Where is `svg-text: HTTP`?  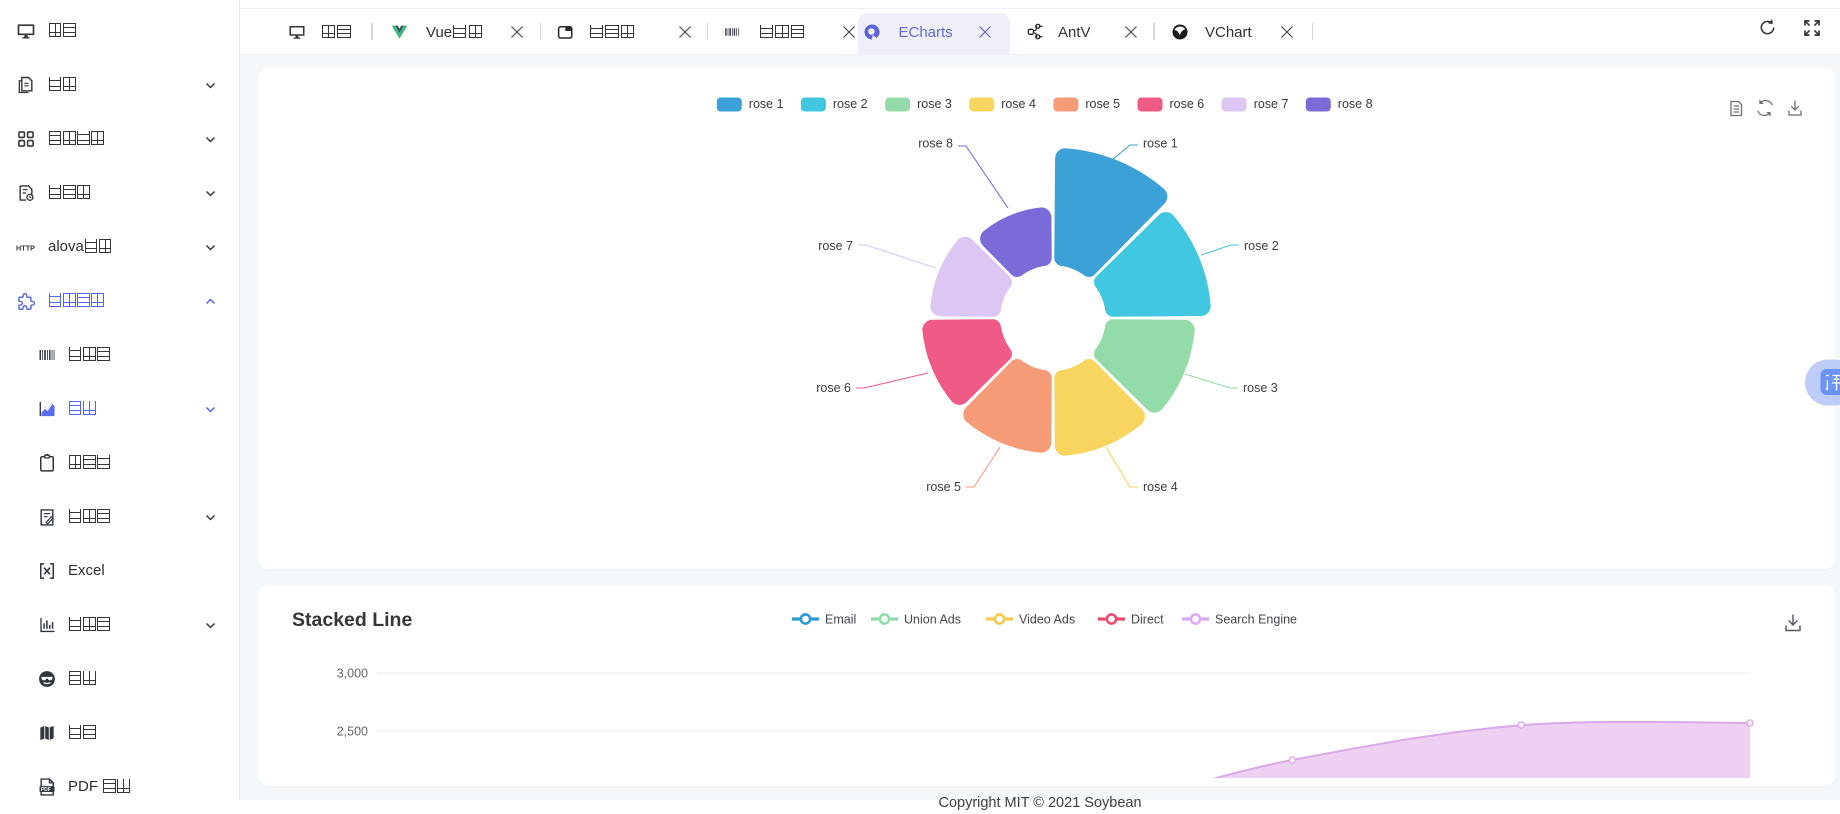 svg-text: HTTP is located at coordinates (25, 247).